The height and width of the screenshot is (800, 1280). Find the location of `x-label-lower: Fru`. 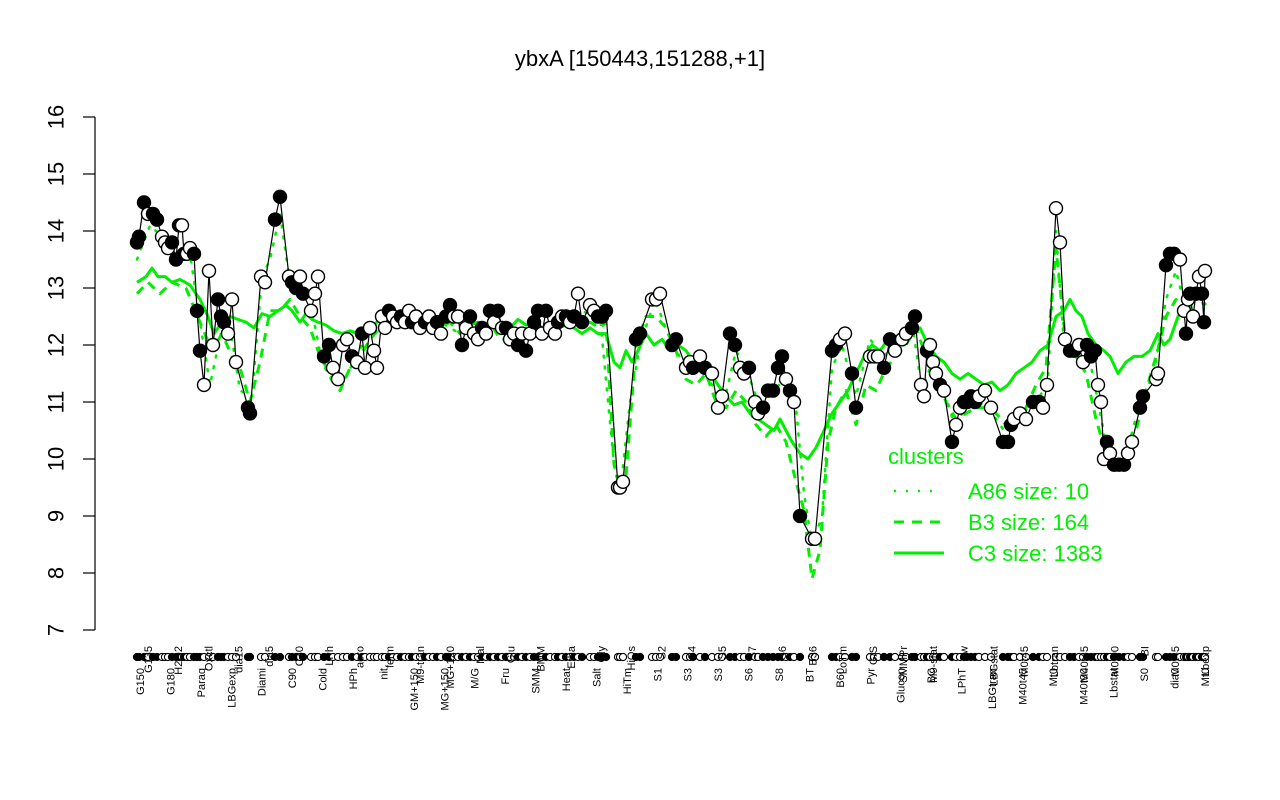

x-label-lower: Fru is located at coordinates (506, 676).